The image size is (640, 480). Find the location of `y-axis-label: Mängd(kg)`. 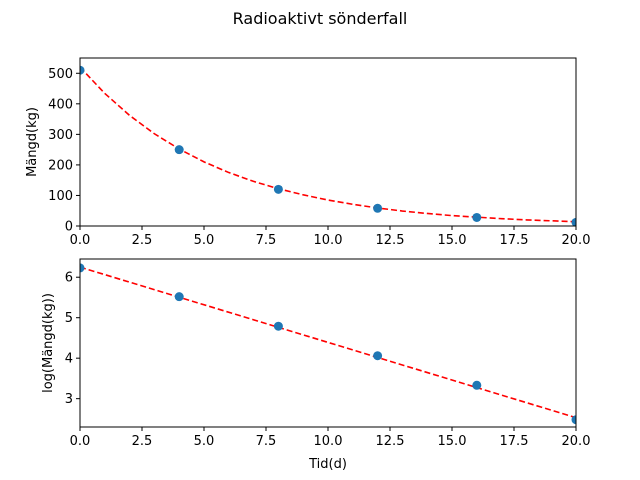

y-axis-label: Mängd(kg) is located at coordinates (32, 142).